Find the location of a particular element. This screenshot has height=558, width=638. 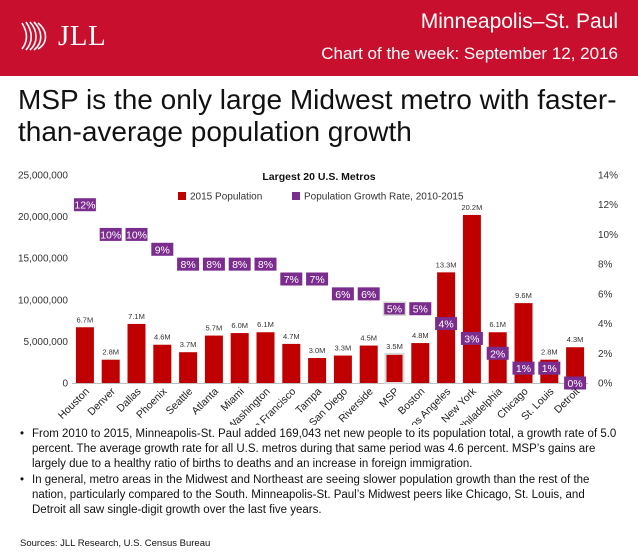

header-title: Minneapolis–St. Paul is located at coordinates (519, 21).